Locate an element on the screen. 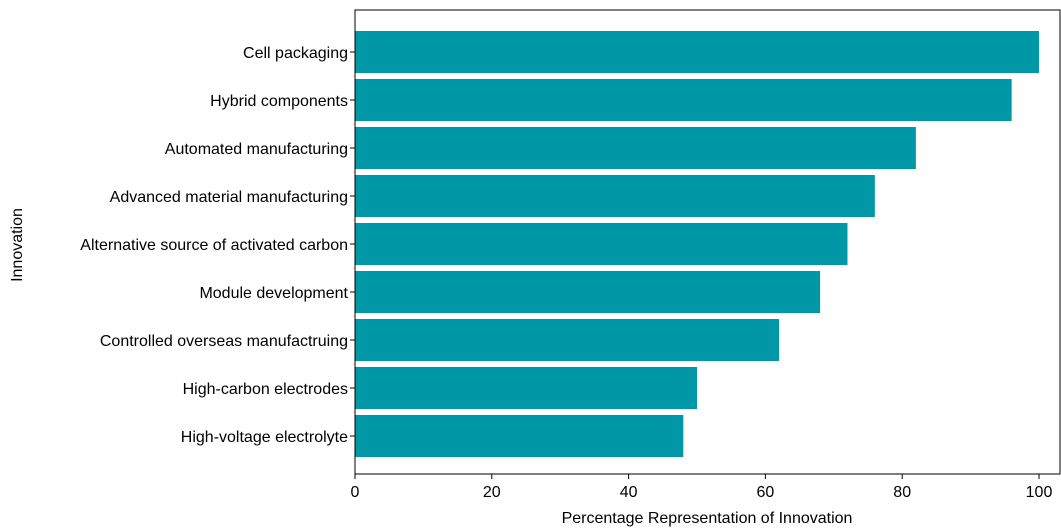 The height and width of the screenshot is (529, 1061). x-tick-label: 80 is located at coordinates (902, 492).